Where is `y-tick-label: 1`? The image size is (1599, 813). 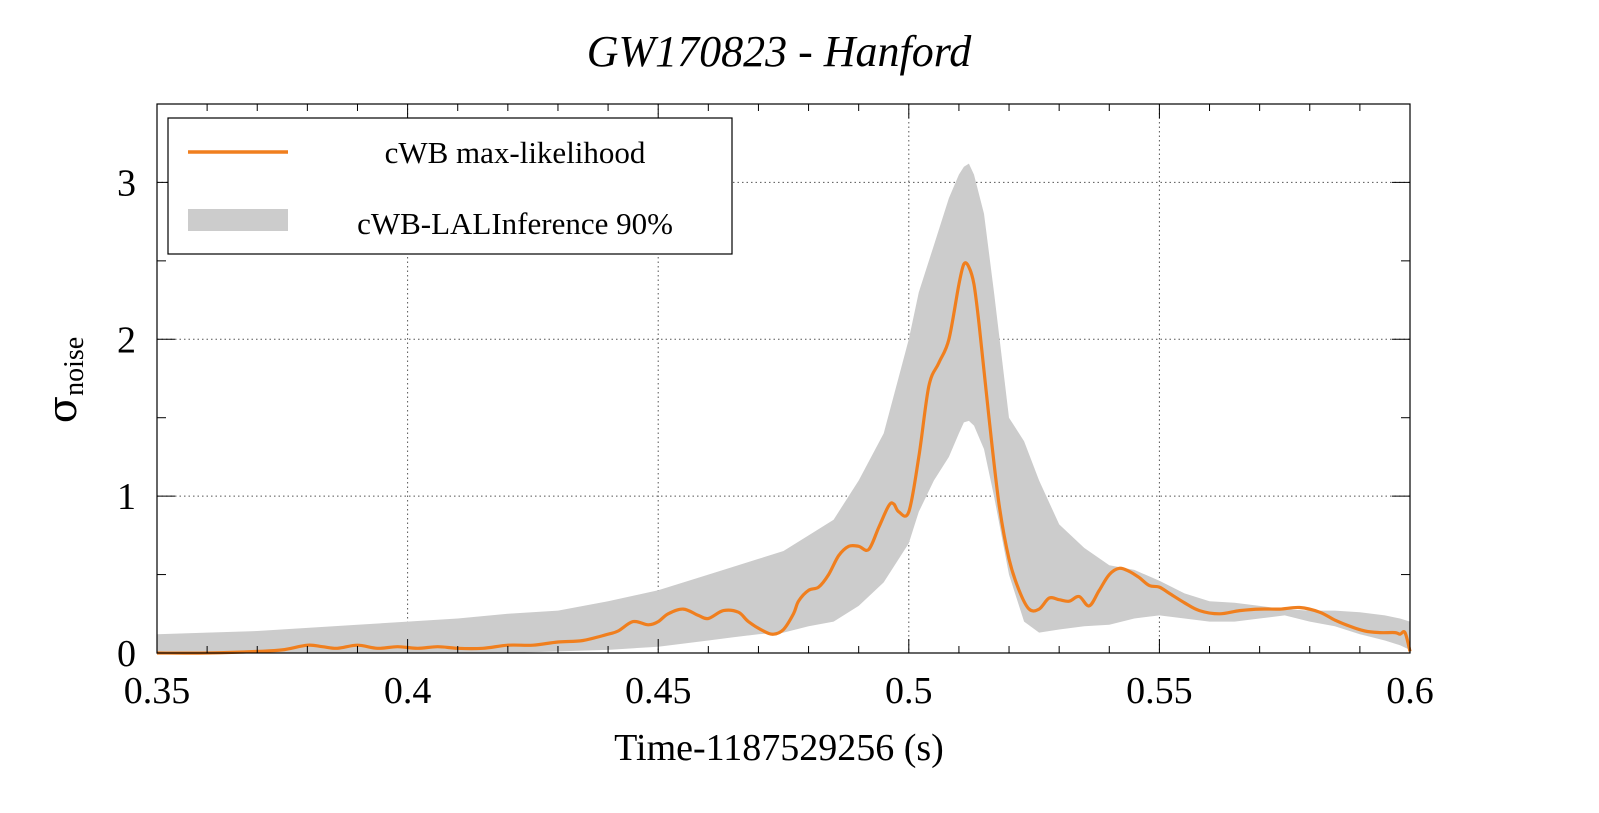
y-tick-label: 1 is located at coordinates (126, 497).